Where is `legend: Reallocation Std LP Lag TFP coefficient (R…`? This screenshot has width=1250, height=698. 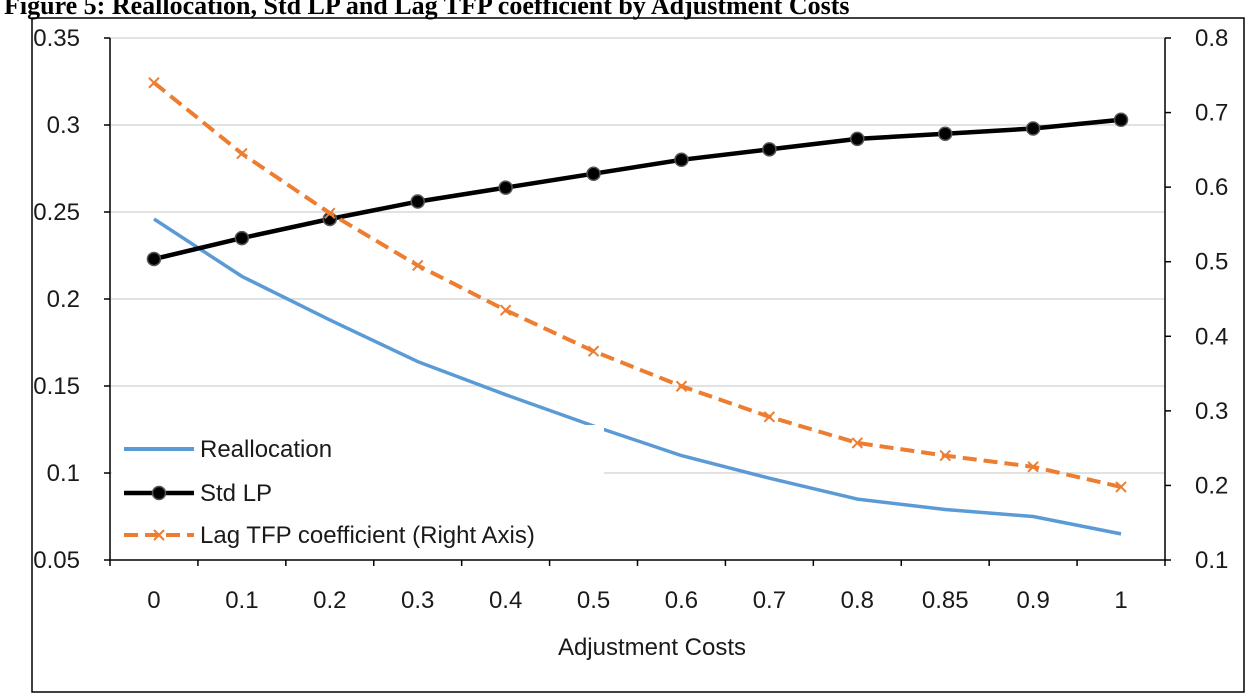
legend: Reallocation Std LP Lag TFP coefficient (R… is located at coordinates (358, 491).